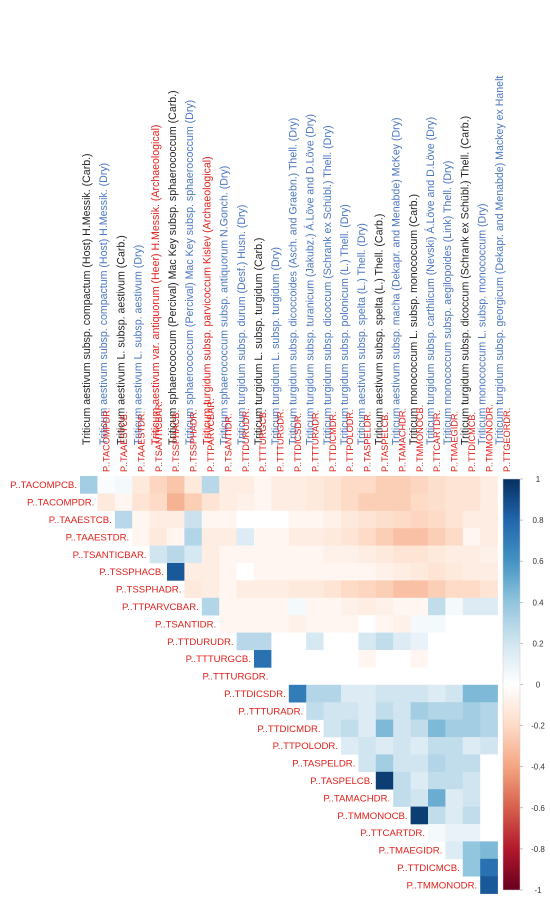 The height and width of the screenshot is (905, 550). What do you see at coordinates (333, 441) in the screenshot?
I see `column-code-label: P..TTDICMDR.` at bounding box center [333, 441].